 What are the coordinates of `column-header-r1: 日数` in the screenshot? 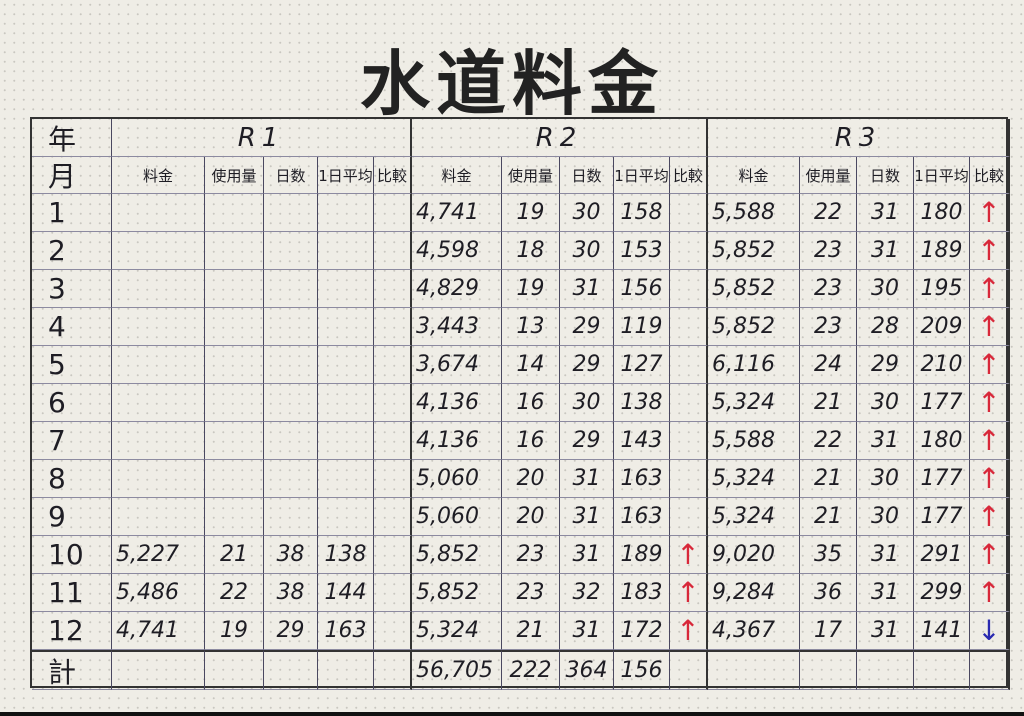 It's located at (291, 175).